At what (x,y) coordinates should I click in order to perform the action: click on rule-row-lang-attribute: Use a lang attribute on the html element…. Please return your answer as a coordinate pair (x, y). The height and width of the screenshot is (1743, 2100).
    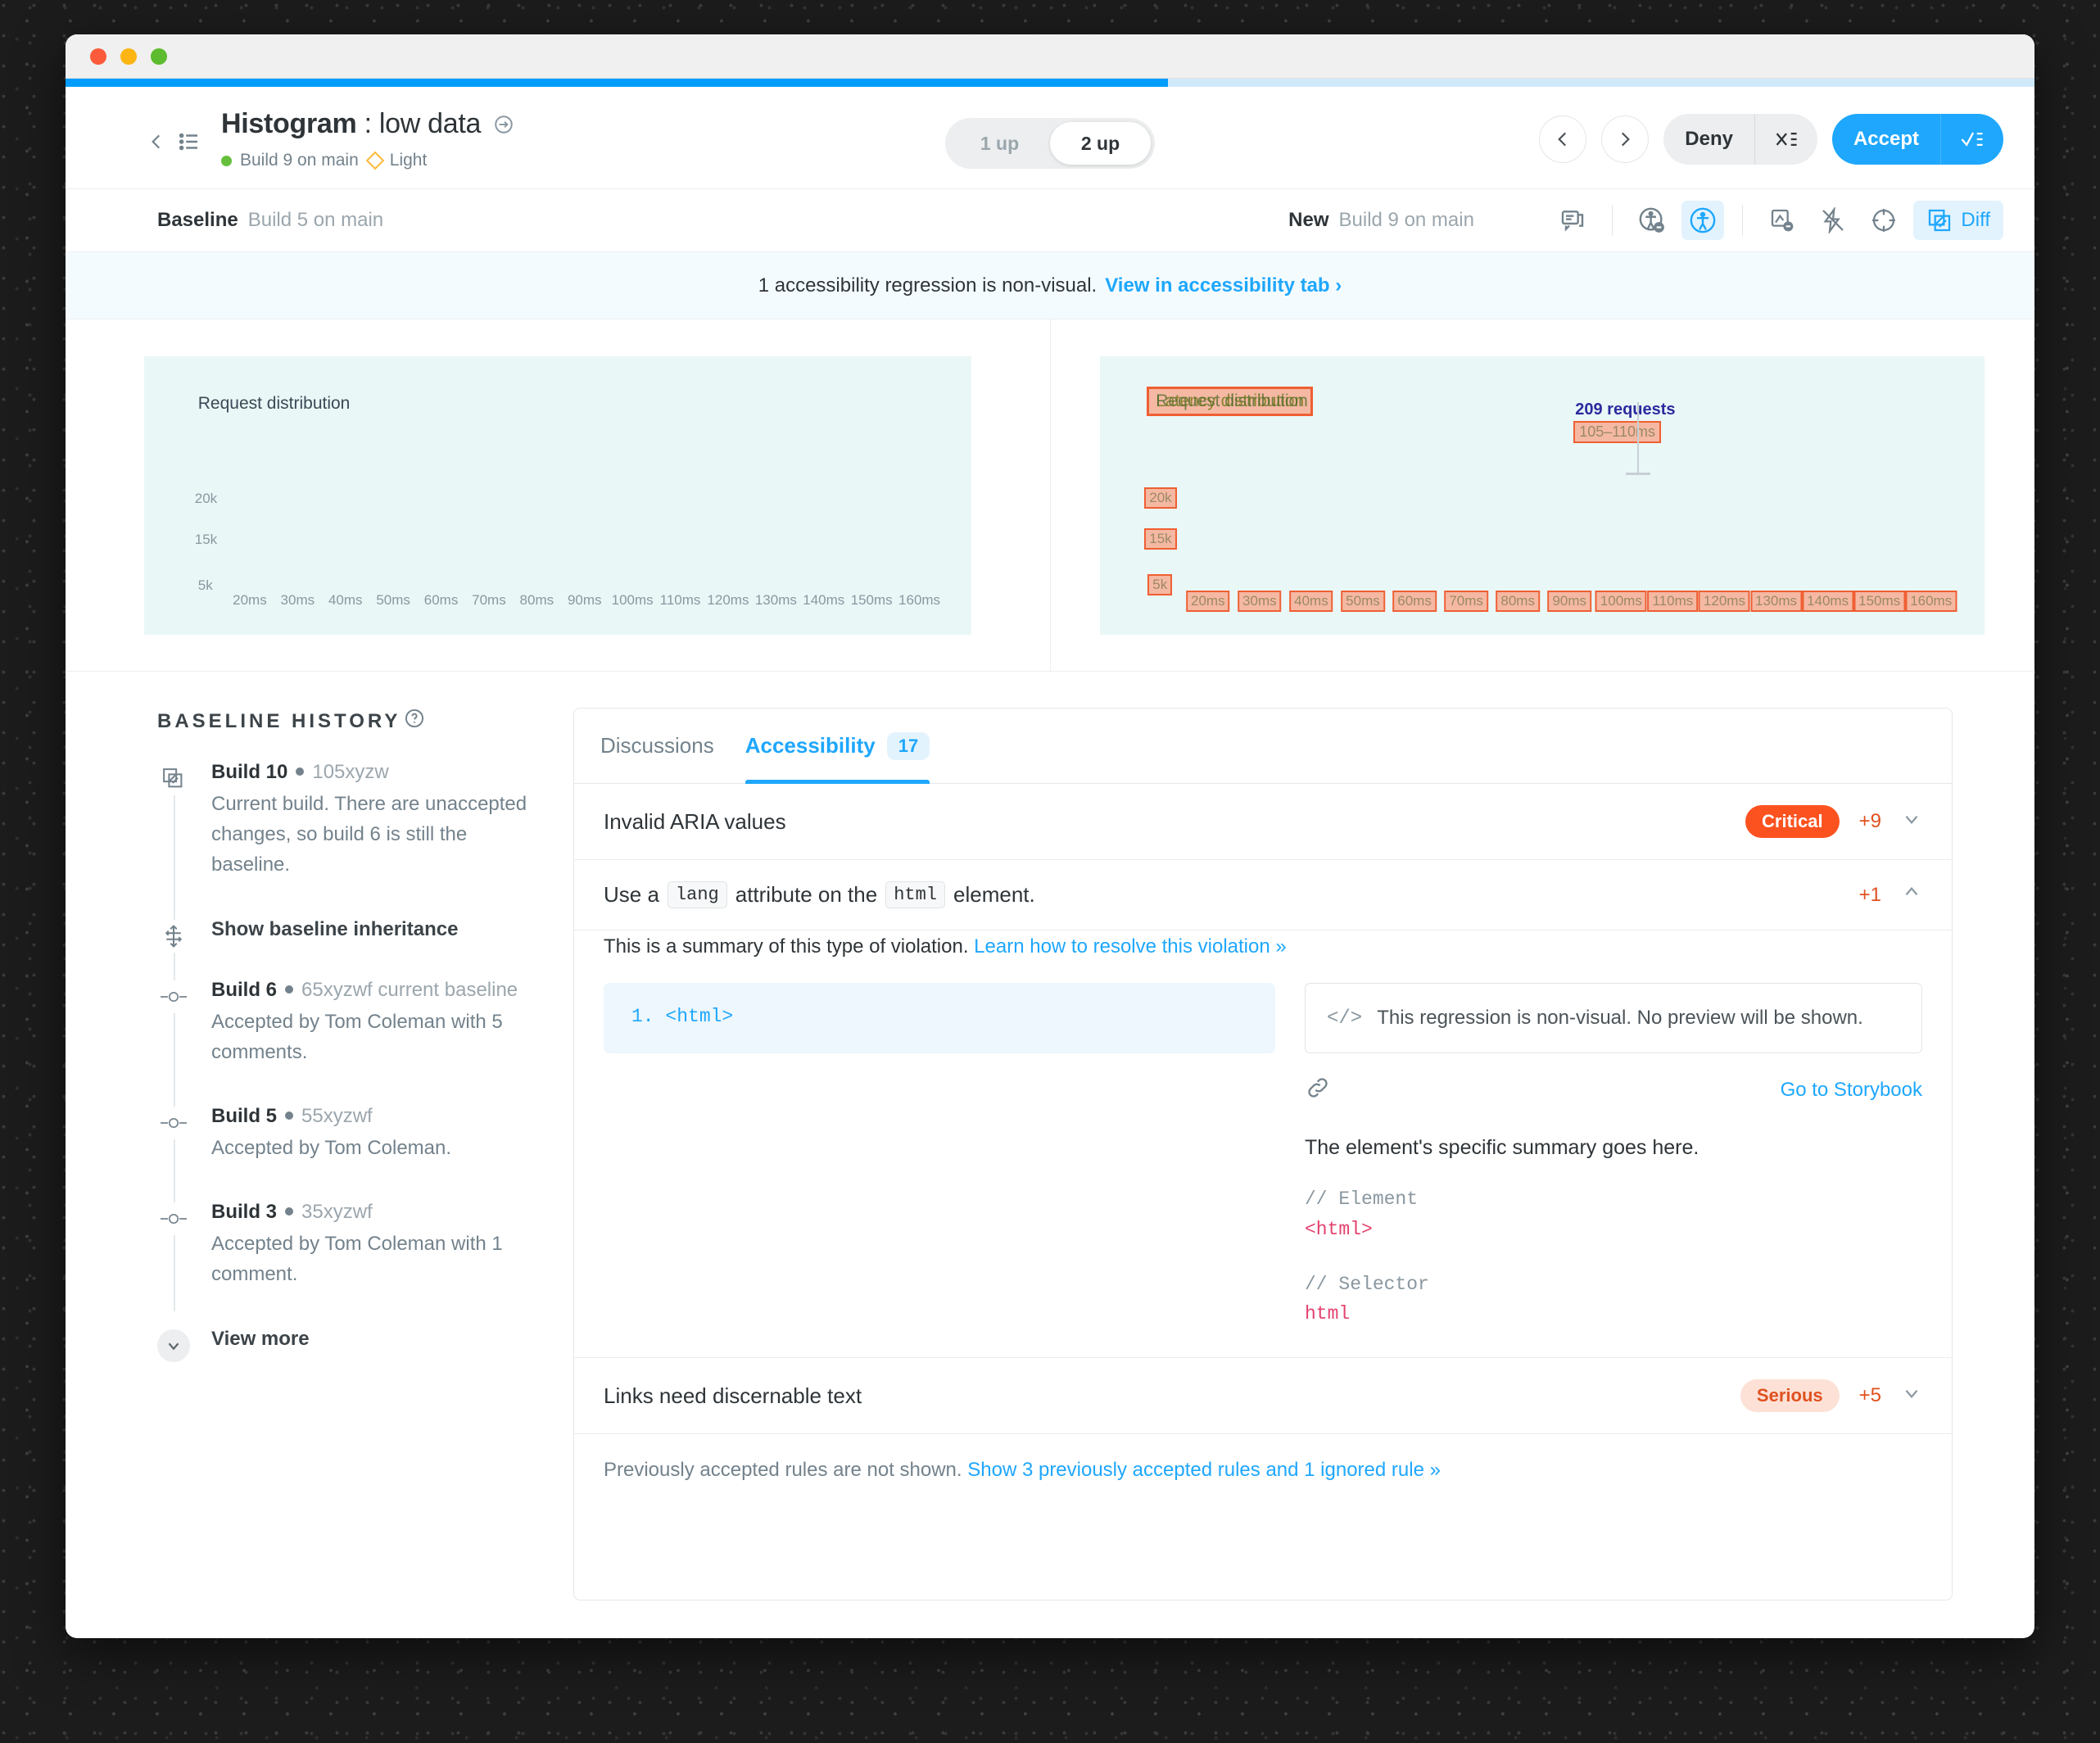
    Looking at the image, I should click on (1263, 895).